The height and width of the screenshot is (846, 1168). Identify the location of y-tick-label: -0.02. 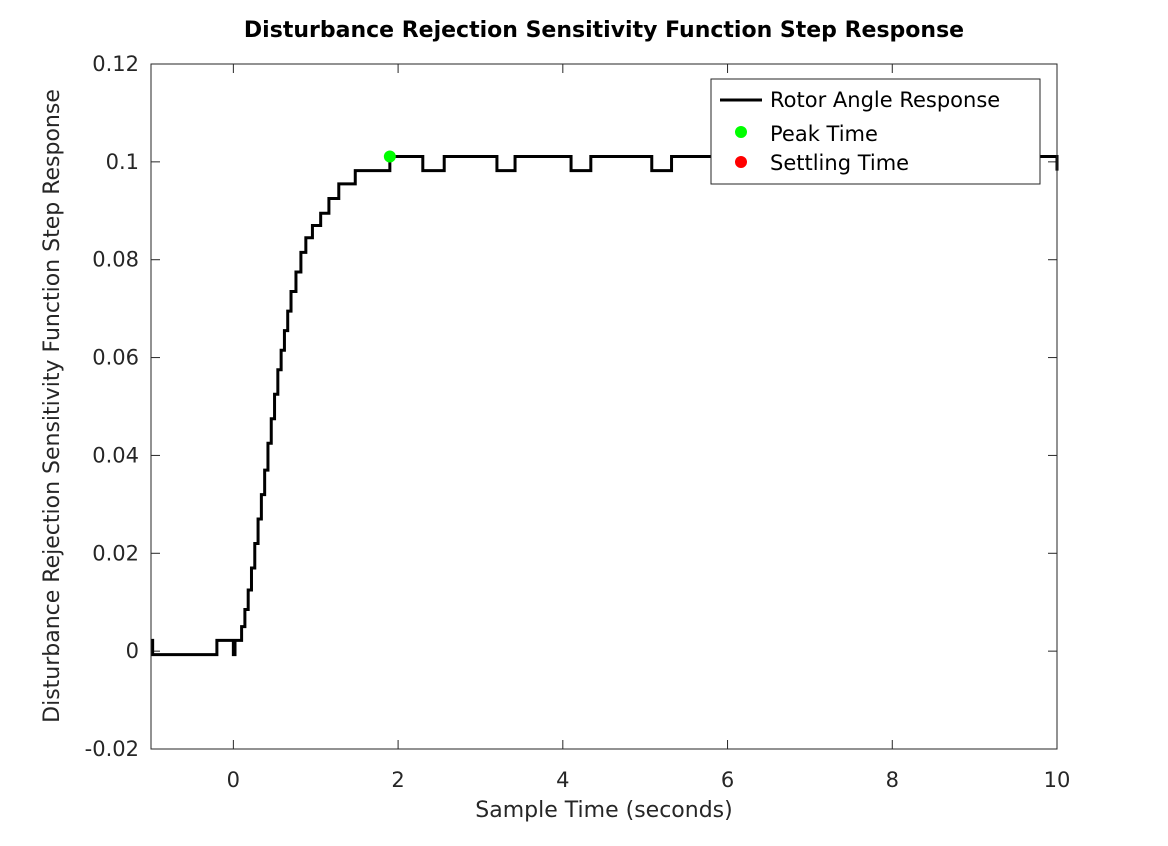
(112, 749).